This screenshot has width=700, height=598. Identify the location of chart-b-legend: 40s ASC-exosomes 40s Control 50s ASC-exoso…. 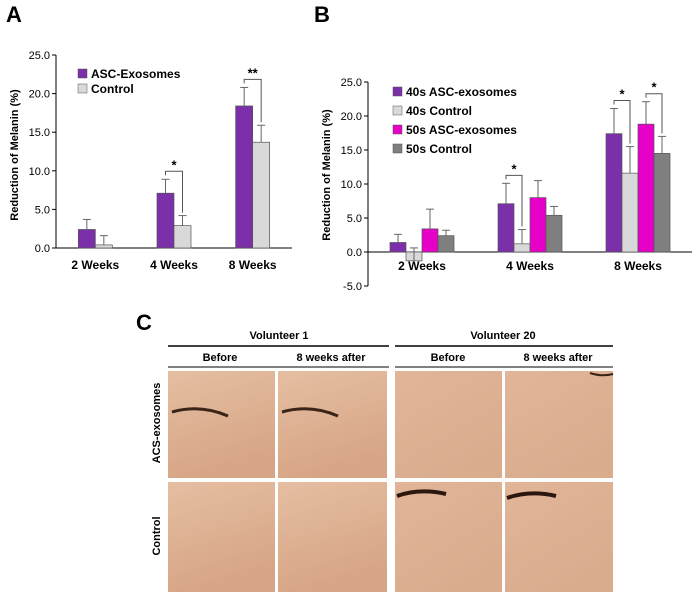
(454, 120).